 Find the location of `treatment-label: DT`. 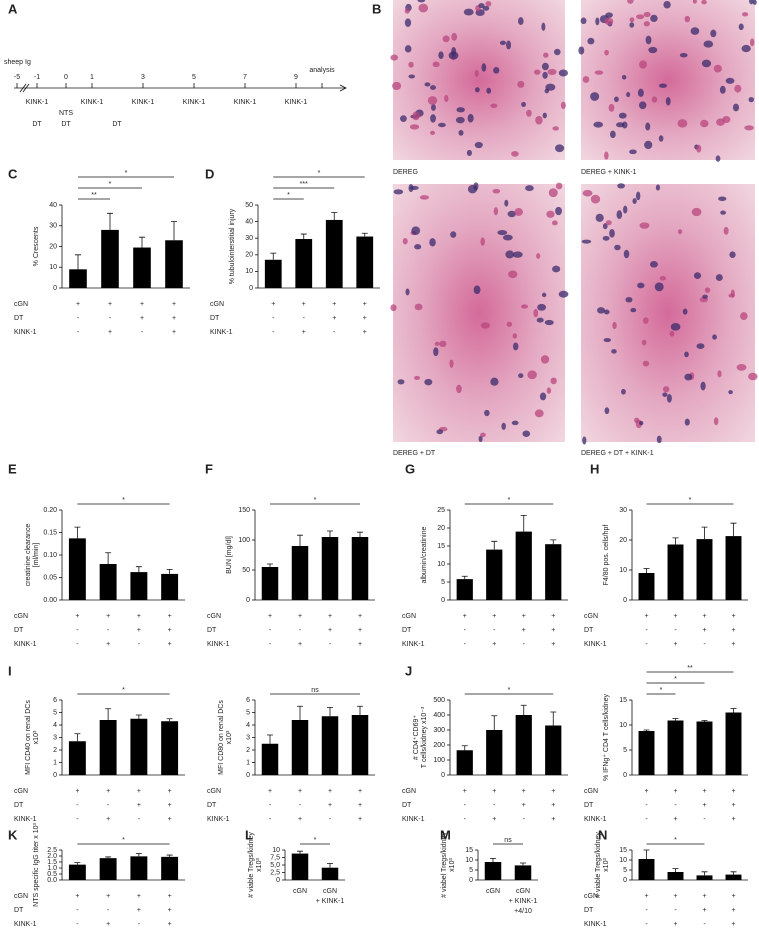

treatment-label: DT is located at coordinates (66, 124).